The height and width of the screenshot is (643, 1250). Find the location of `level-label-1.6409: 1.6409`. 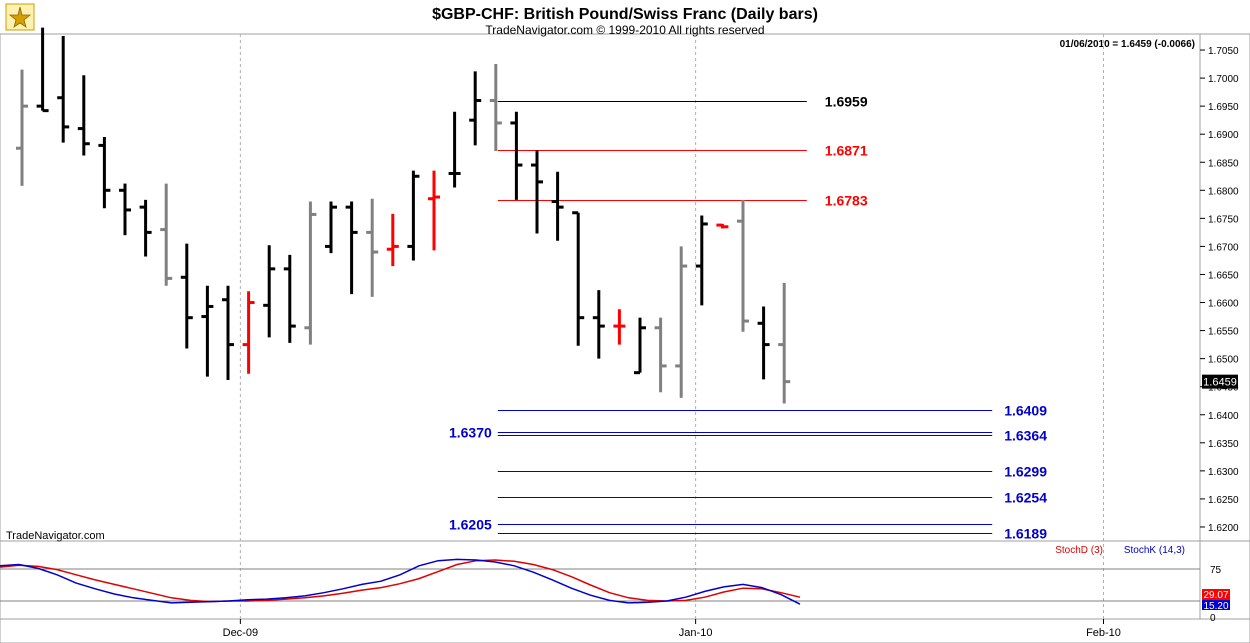

level-label-1.6409: 1.6409 is located at coordinates (1025, 411).